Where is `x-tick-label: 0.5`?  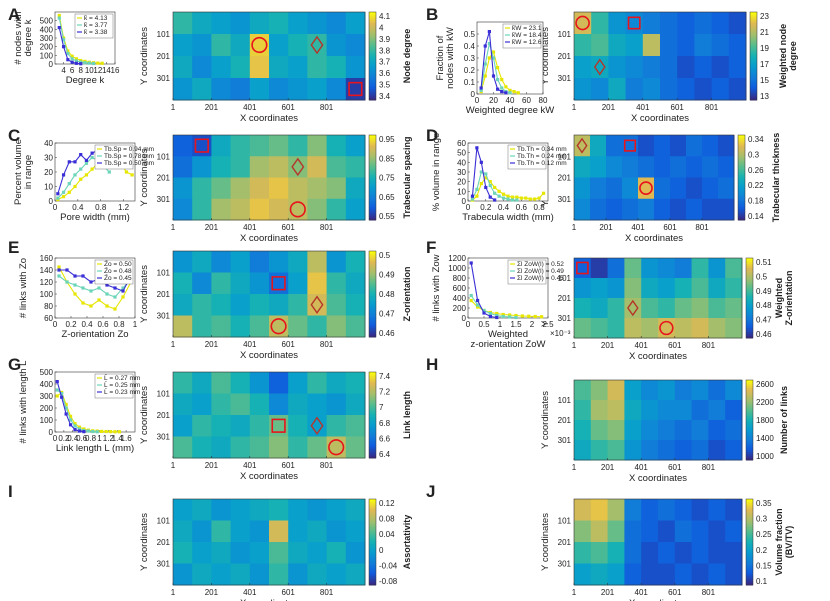 x-tick-label: 0.5 is located at coordinates (484, 324).